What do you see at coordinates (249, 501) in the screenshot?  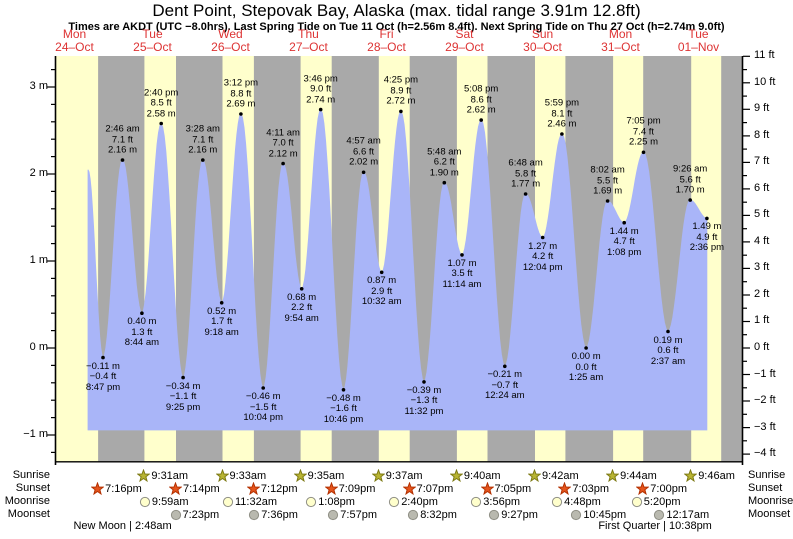 I see `moonrise-entry: 11:32am` at bounding box center [249, 501].